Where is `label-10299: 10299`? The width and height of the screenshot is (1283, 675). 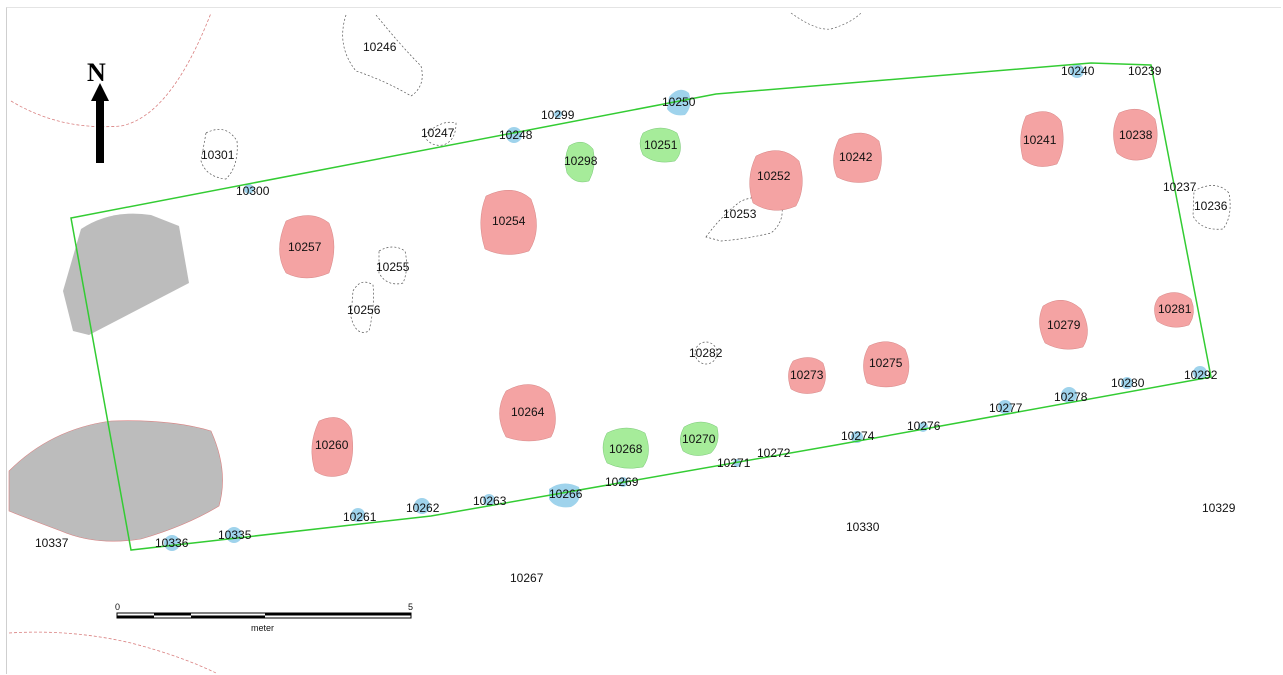
label-10299: 10299 is located at coordinates (558, 115).